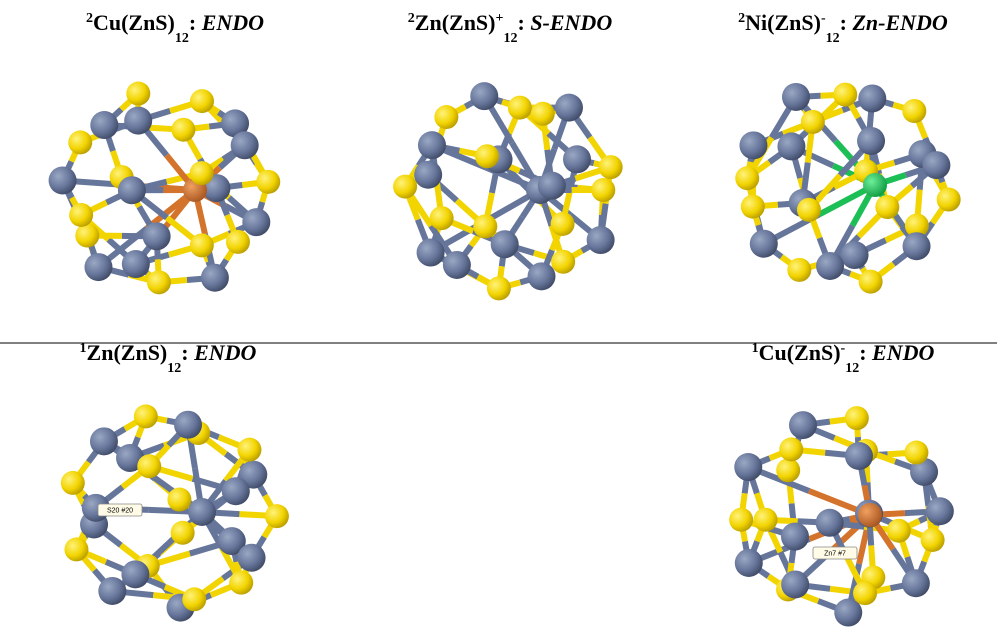 The image size is (997, 643). What do you see at coordinates (843, 28) in the screenshot?
I see `panel-title: 2Ni(ZnS)-12: Zn-ENDO` at bounding box center [843, 28].